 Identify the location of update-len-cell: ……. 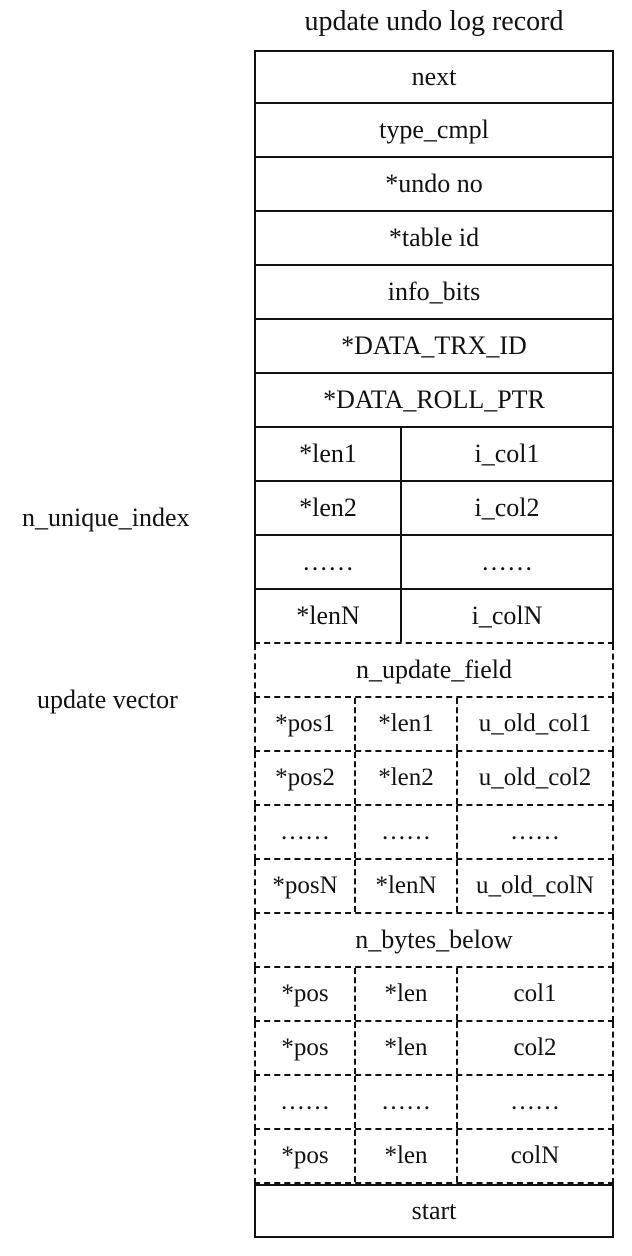
(407, 832).